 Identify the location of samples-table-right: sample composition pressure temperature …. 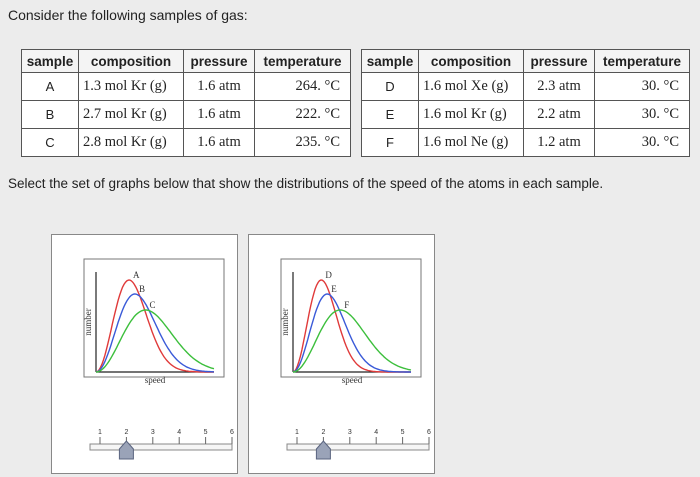
(525, 103).